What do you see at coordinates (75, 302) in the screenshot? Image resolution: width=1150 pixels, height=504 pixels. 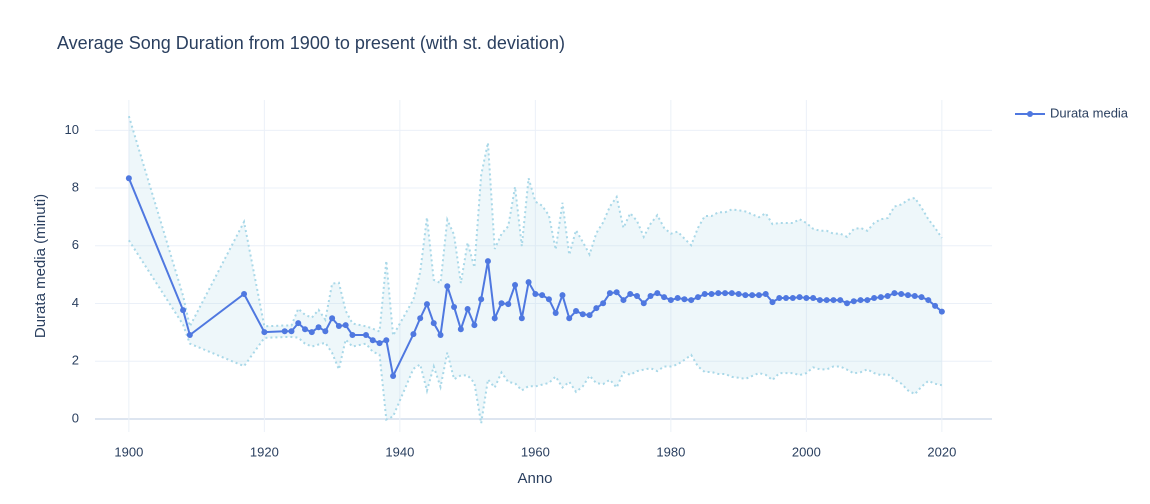 I see `y-tick-label: 4` at bounding box center [75, 302].